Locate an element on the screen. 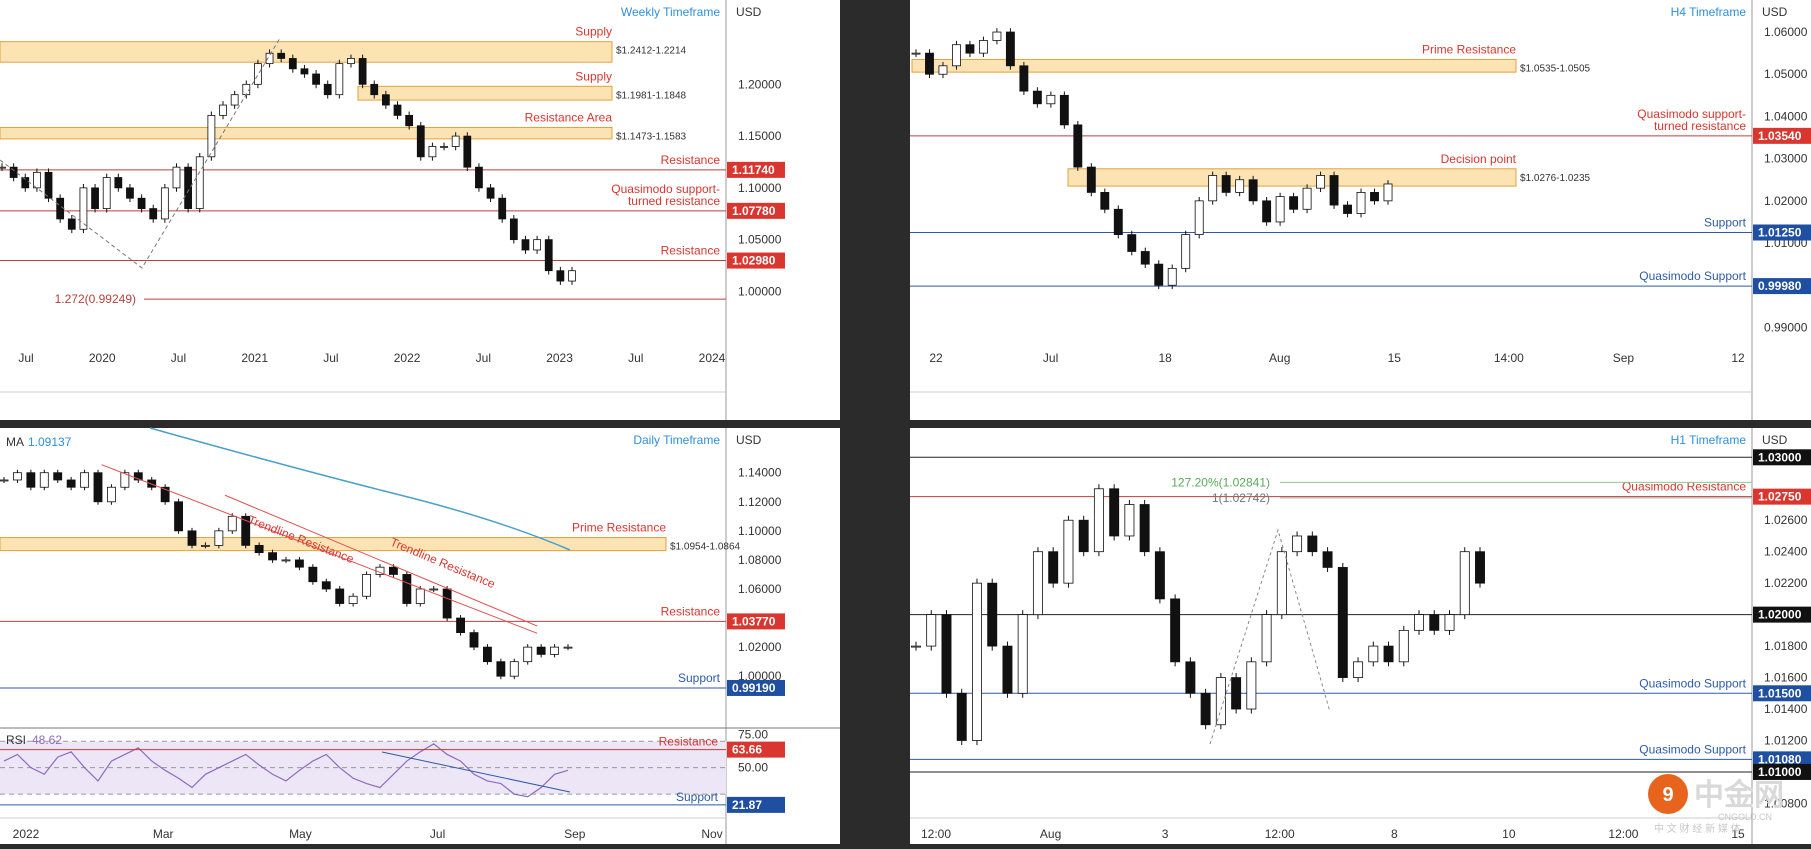  rsi-badge is located at coordinates (756, 804).